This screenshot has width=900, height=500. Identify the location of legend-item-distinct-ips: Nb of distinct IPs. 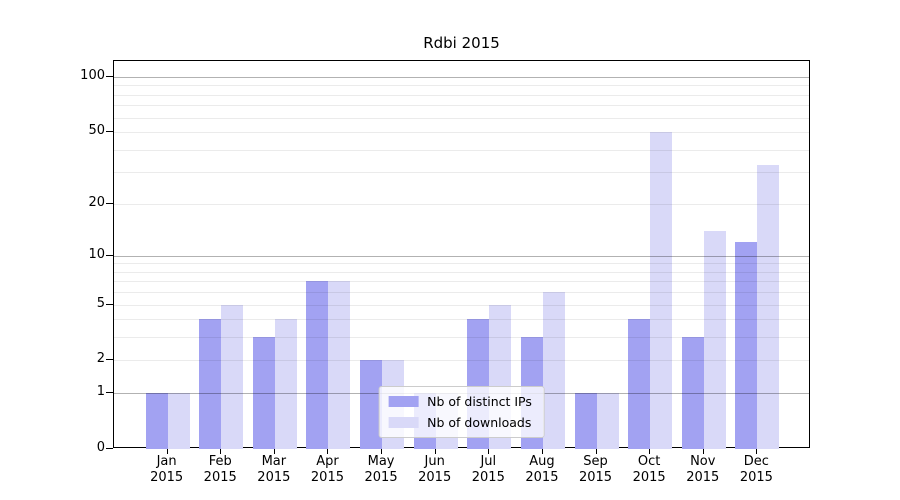
(460, 401).